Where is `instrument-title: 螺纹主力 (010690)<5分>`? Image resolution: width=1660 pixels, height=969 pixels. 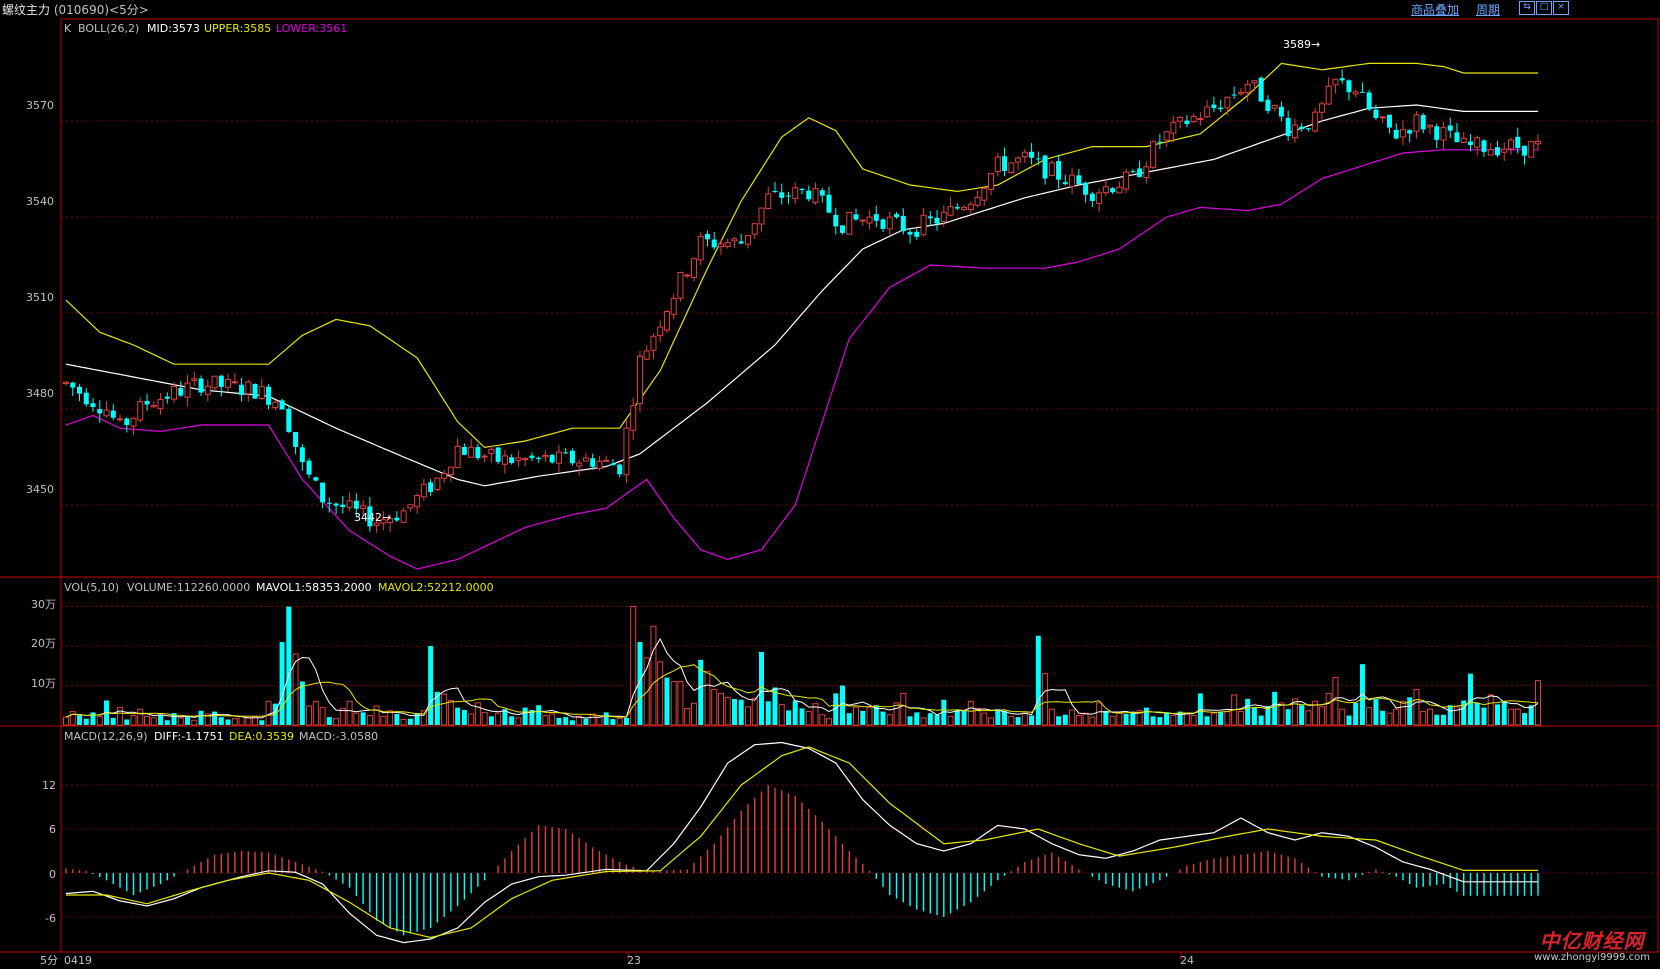
instrument-title: 螺纹主力 (010690)<5分> is located at coordinates (75, 9).